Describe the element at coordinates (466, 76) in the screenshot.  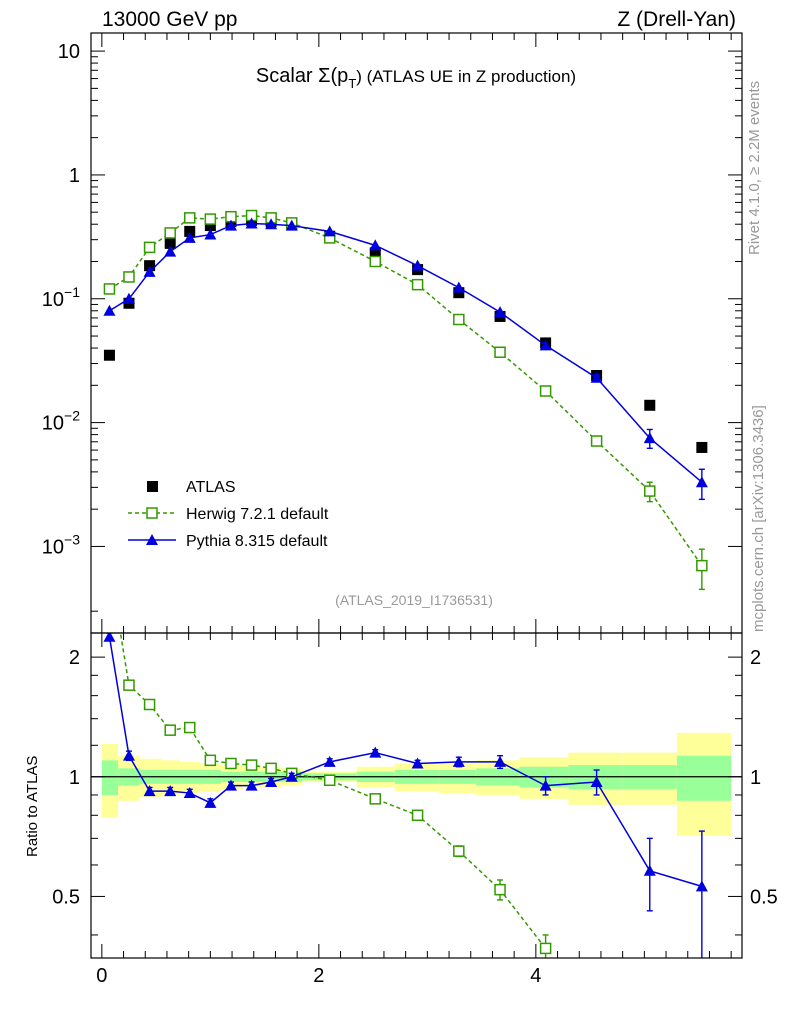
I see `plot-title-suffix: ) (ATLAS UE in Z production)` at that location.